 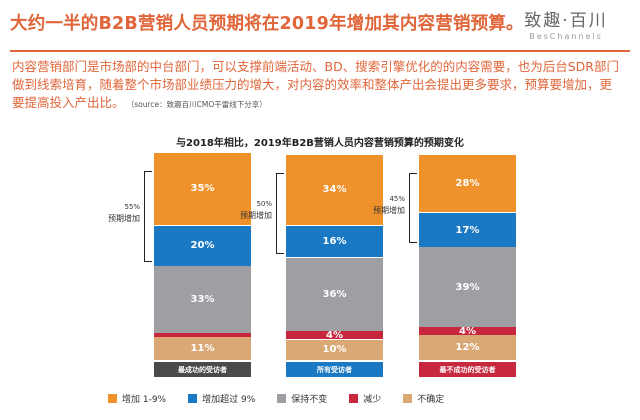 What do you see at coordinates (431, 400) in the screenshot?
I see `legend-label: 不确定` at bounding box center [431, 400].